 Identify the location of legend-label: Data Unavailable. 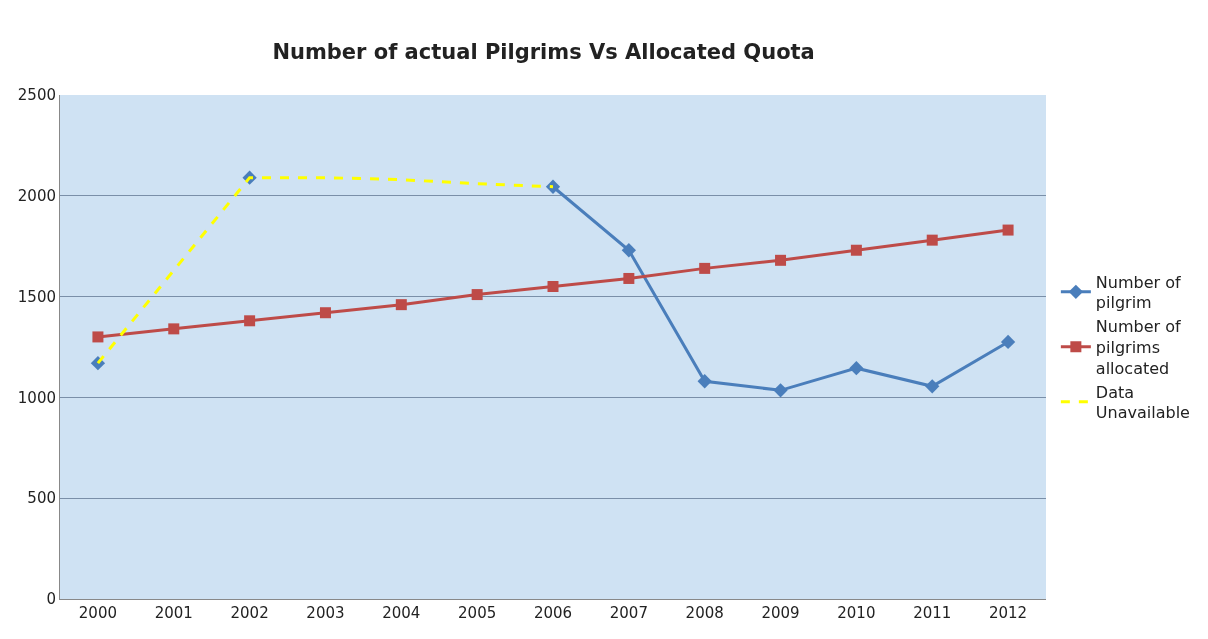
(1142, 402).